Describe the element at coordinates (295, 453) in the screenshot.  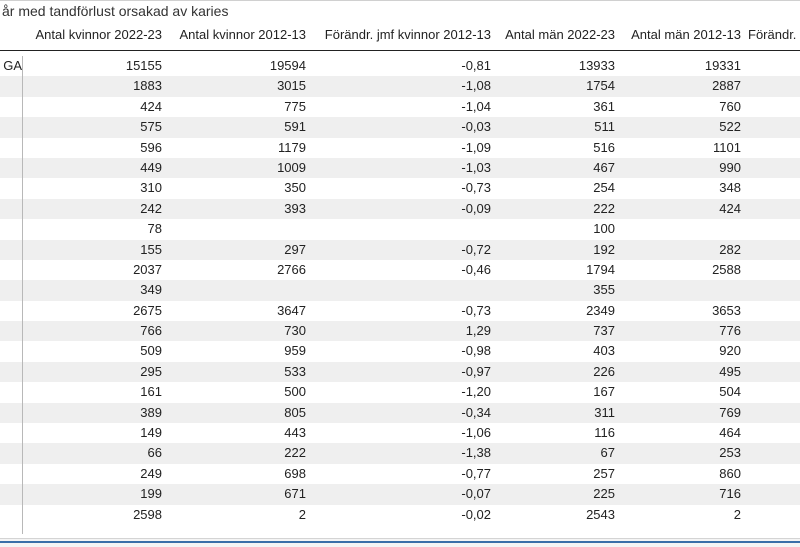
I see `cell-antal-kvinnor-2012-13: 222` at that location.